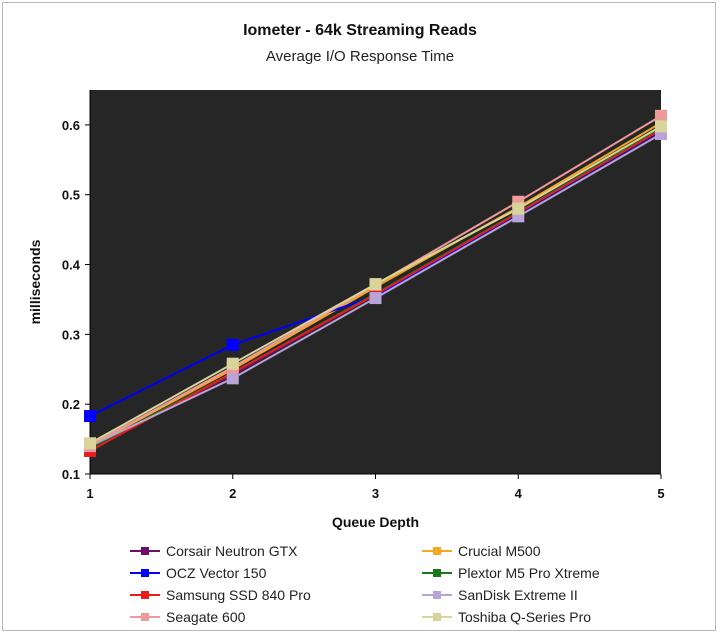 The image size is (720, 635). Describe the element at coordinates (71, 125) in the screenshot. I see `y-tick-label: 0.6` at that location.